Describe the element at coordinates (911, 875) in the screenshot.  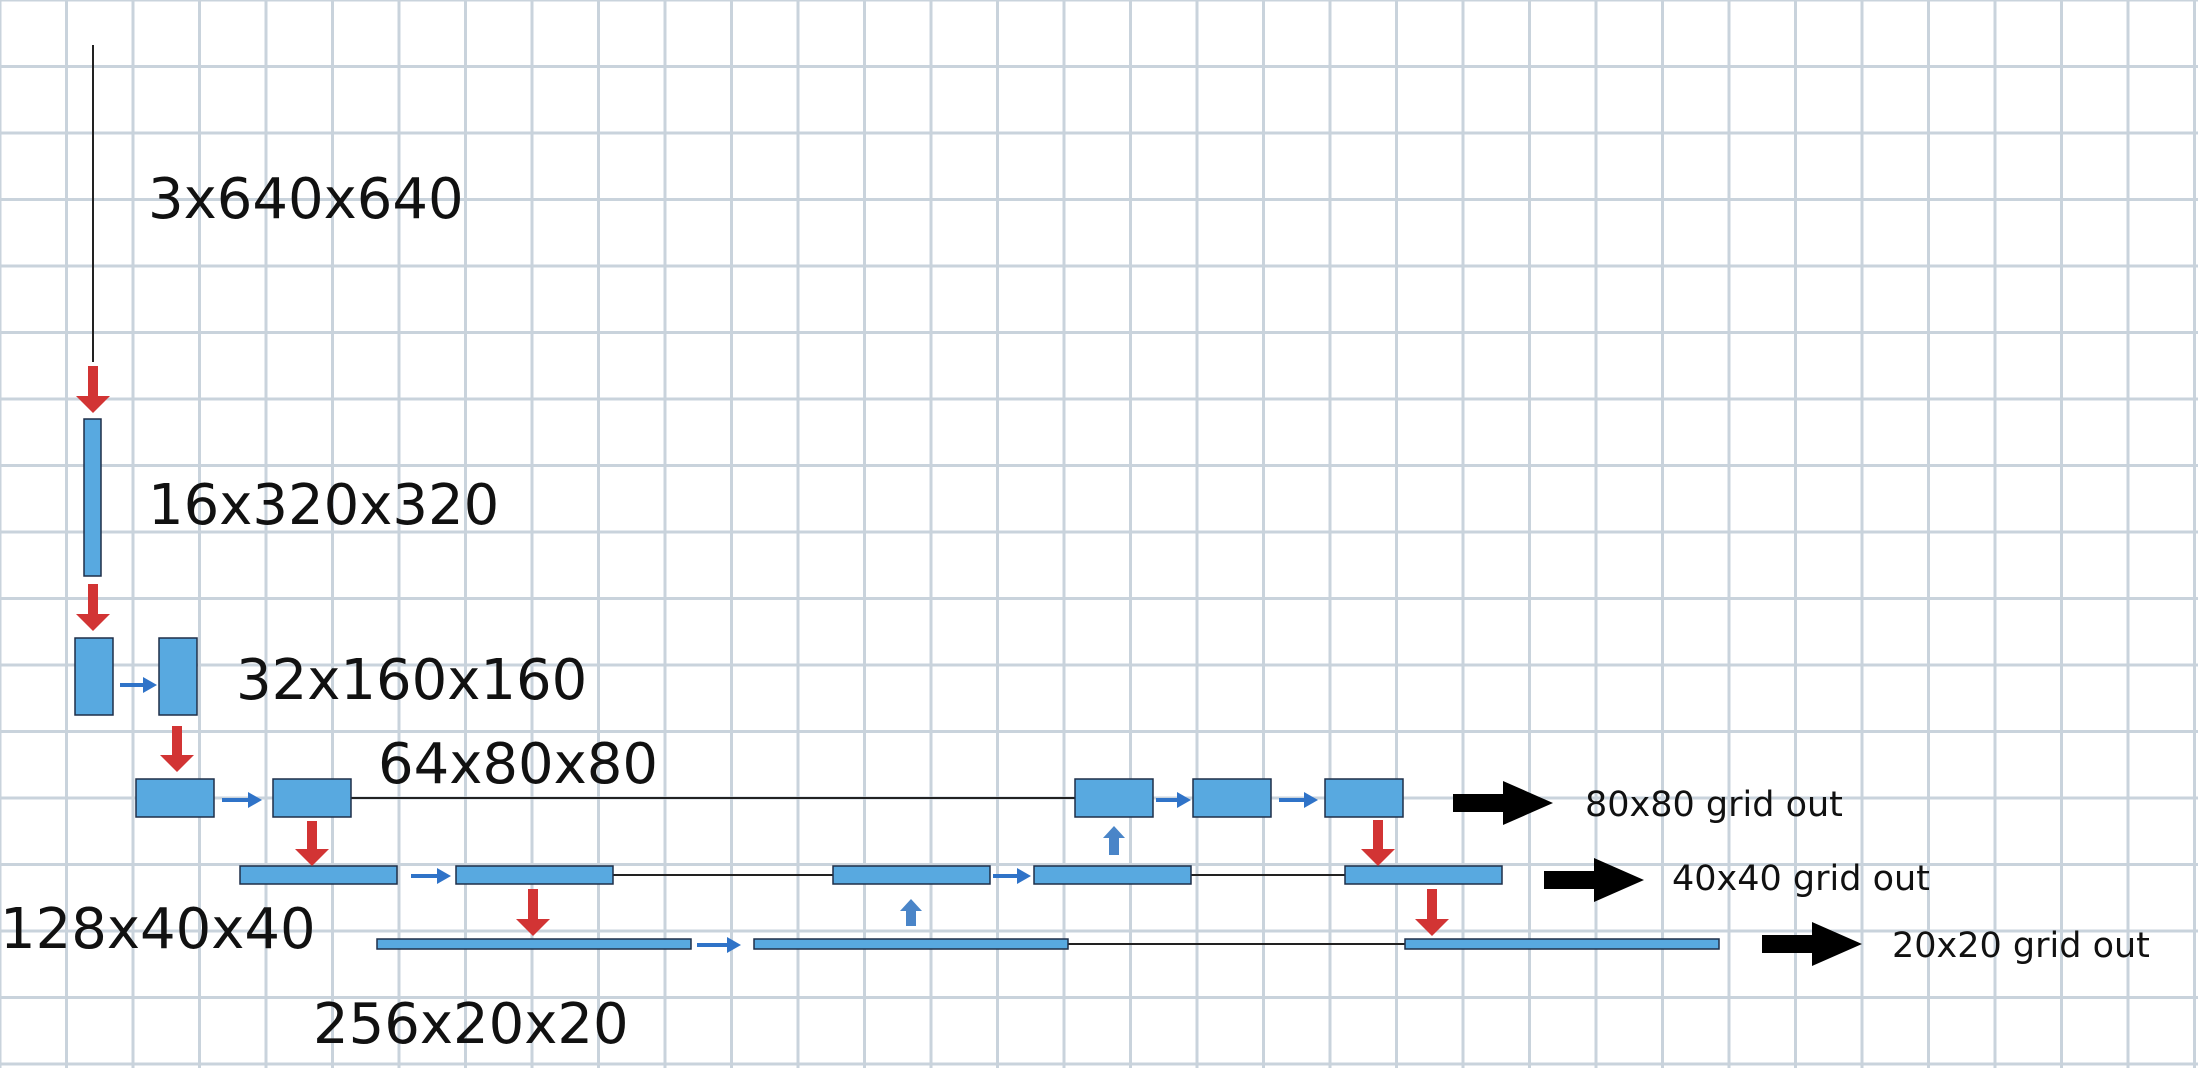
I see `block-128-c` at that location.